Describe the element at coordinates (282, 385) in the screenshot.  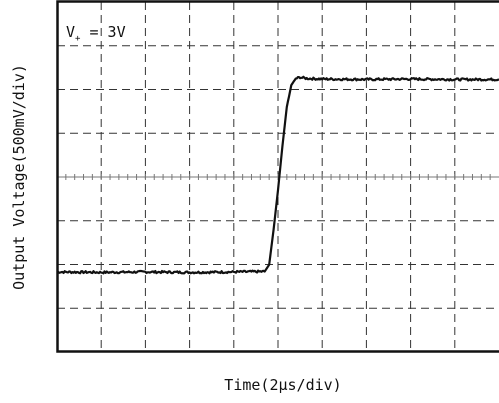
I see `x-axis-label: Time(2µs/div)` at that location.